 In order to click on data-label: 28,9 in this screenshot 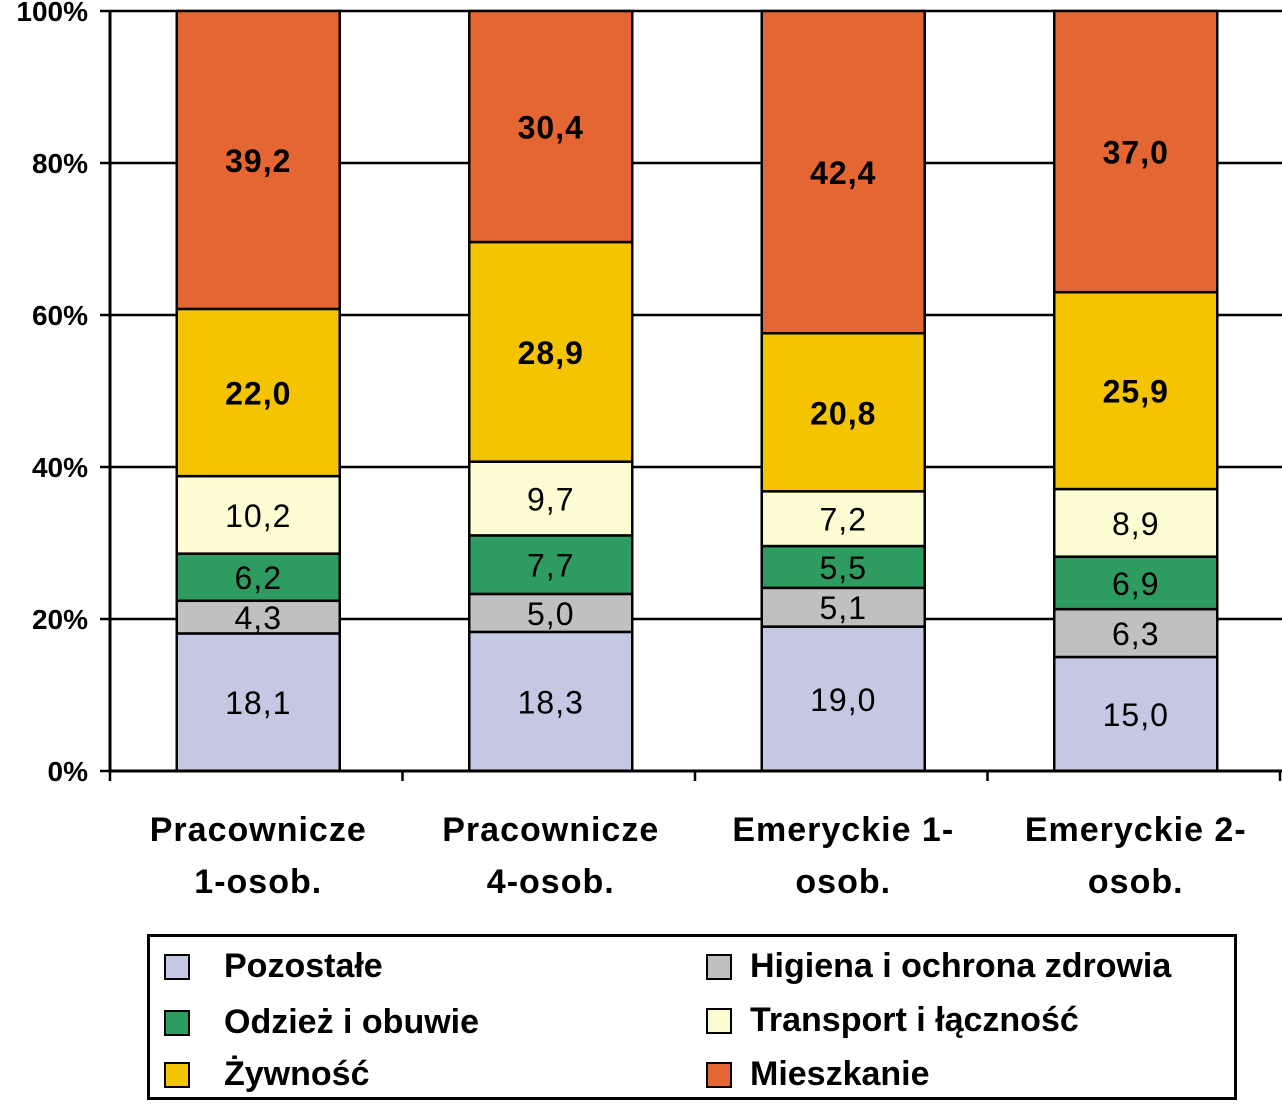, I will do `click(551, 353)`.